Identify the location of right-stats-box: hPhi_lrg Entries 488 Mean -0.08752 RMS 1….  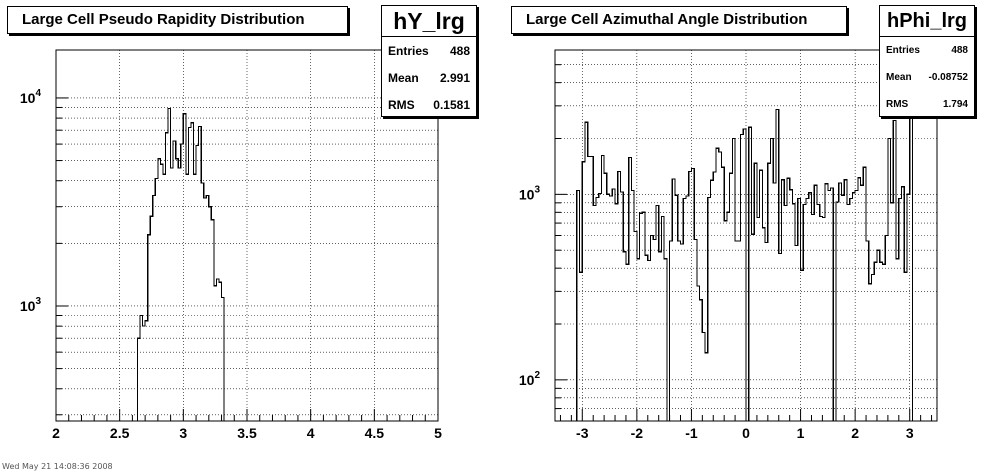
(927, 61).